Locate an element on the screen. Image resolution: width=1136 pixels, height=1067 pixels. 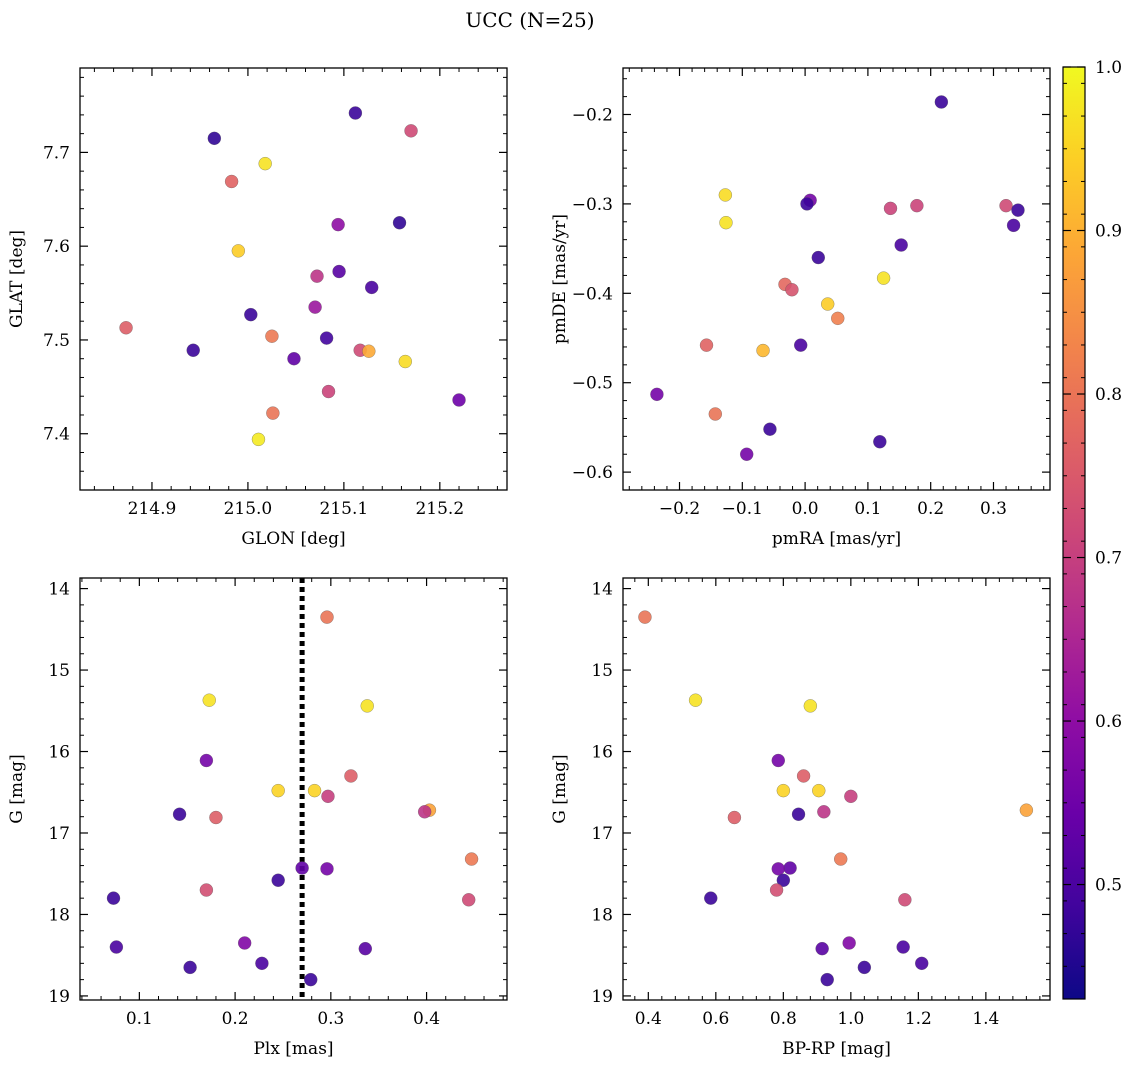
x-tick-label: 0.6 is located at coordinates (715, 1019).